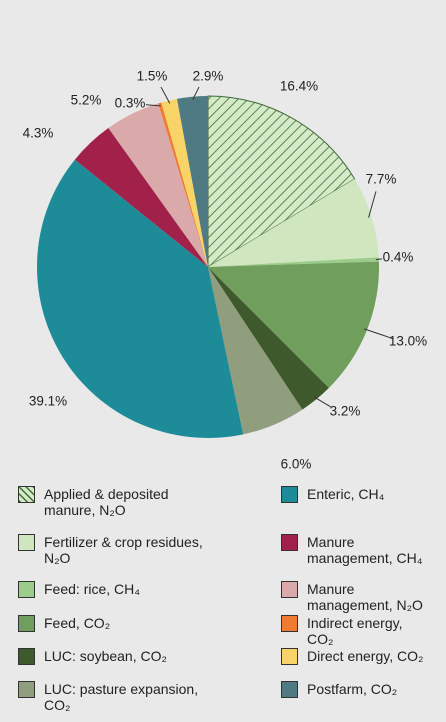 This screenshot has height=722, width=446. Describe the element at coordinates (38, 133) in the screenshot. I see `data-label: 4.3%` at that location.